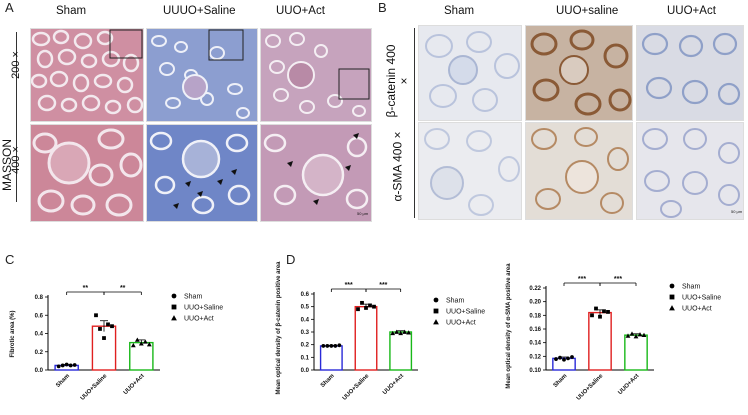 This screenshot has width=748, height=415. Describe the element at coordinates (87, 173) in the screenshot. I see `masson-sham-400x` at that location.